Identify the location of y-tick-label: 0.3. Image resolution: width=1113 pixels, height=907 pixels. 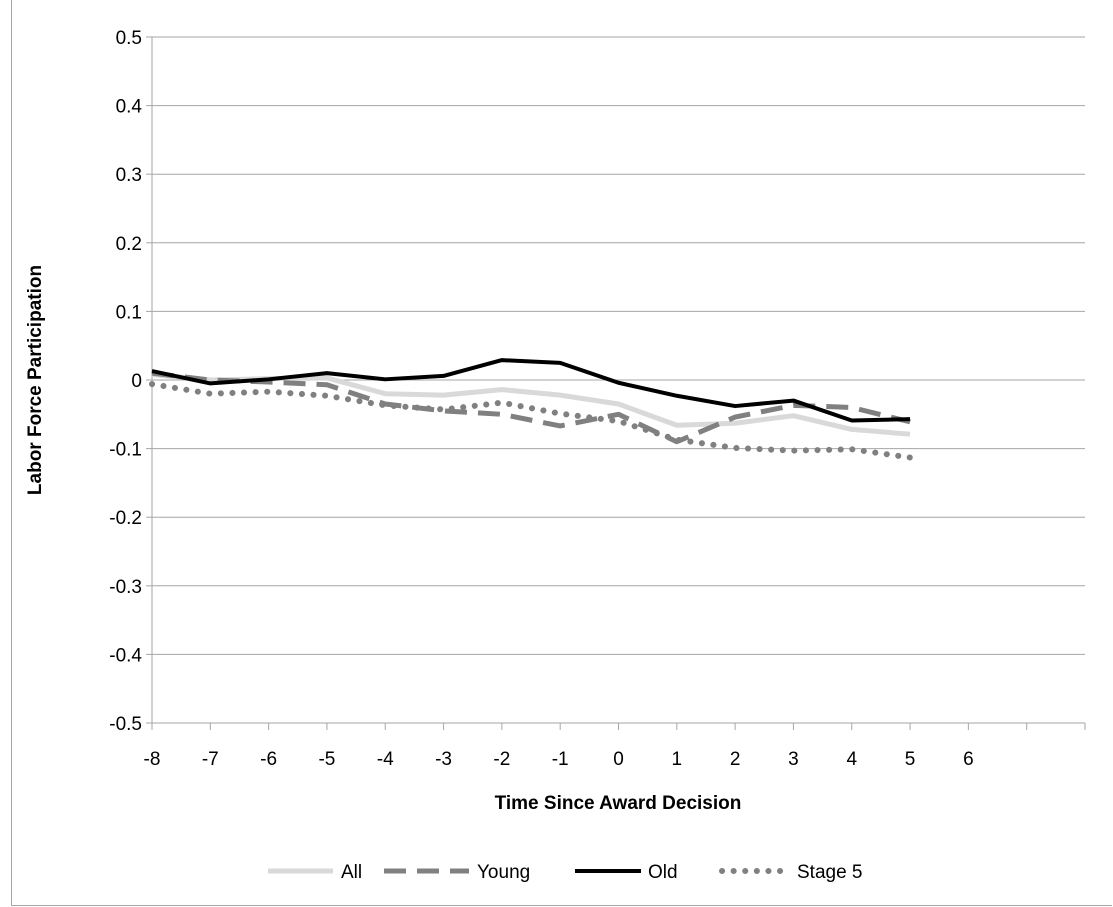
(129, 175).